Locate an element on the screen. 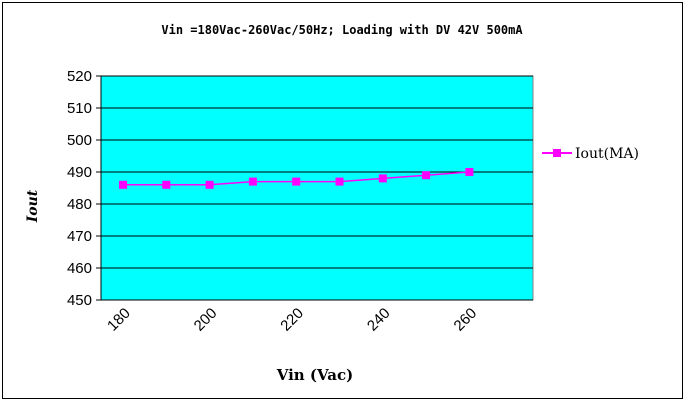 This screenshot has height=403, width=687. y-tick-label: 470 is located at coordinates (79, 236).